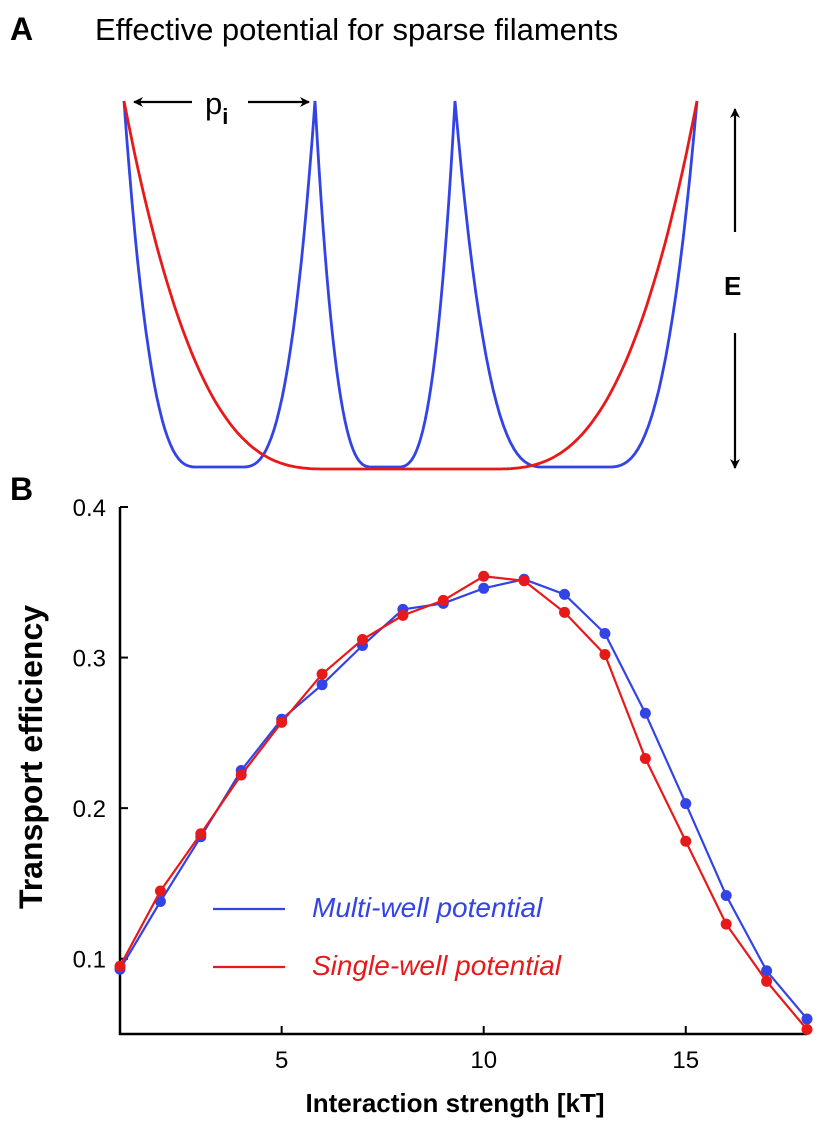  What do you see at coordinates (356, 29) in the screenshot?
I see `panel-a-title: Effective potential for sparse filaments` at bounding box center [356, 29].